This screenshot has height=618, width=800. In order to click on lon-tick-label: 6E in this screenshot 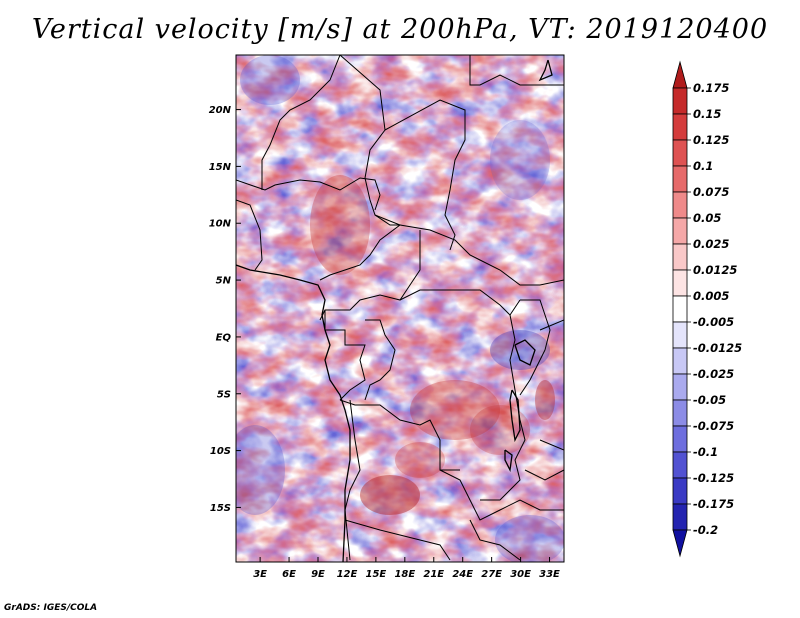, I will do `click(289, 574)`.